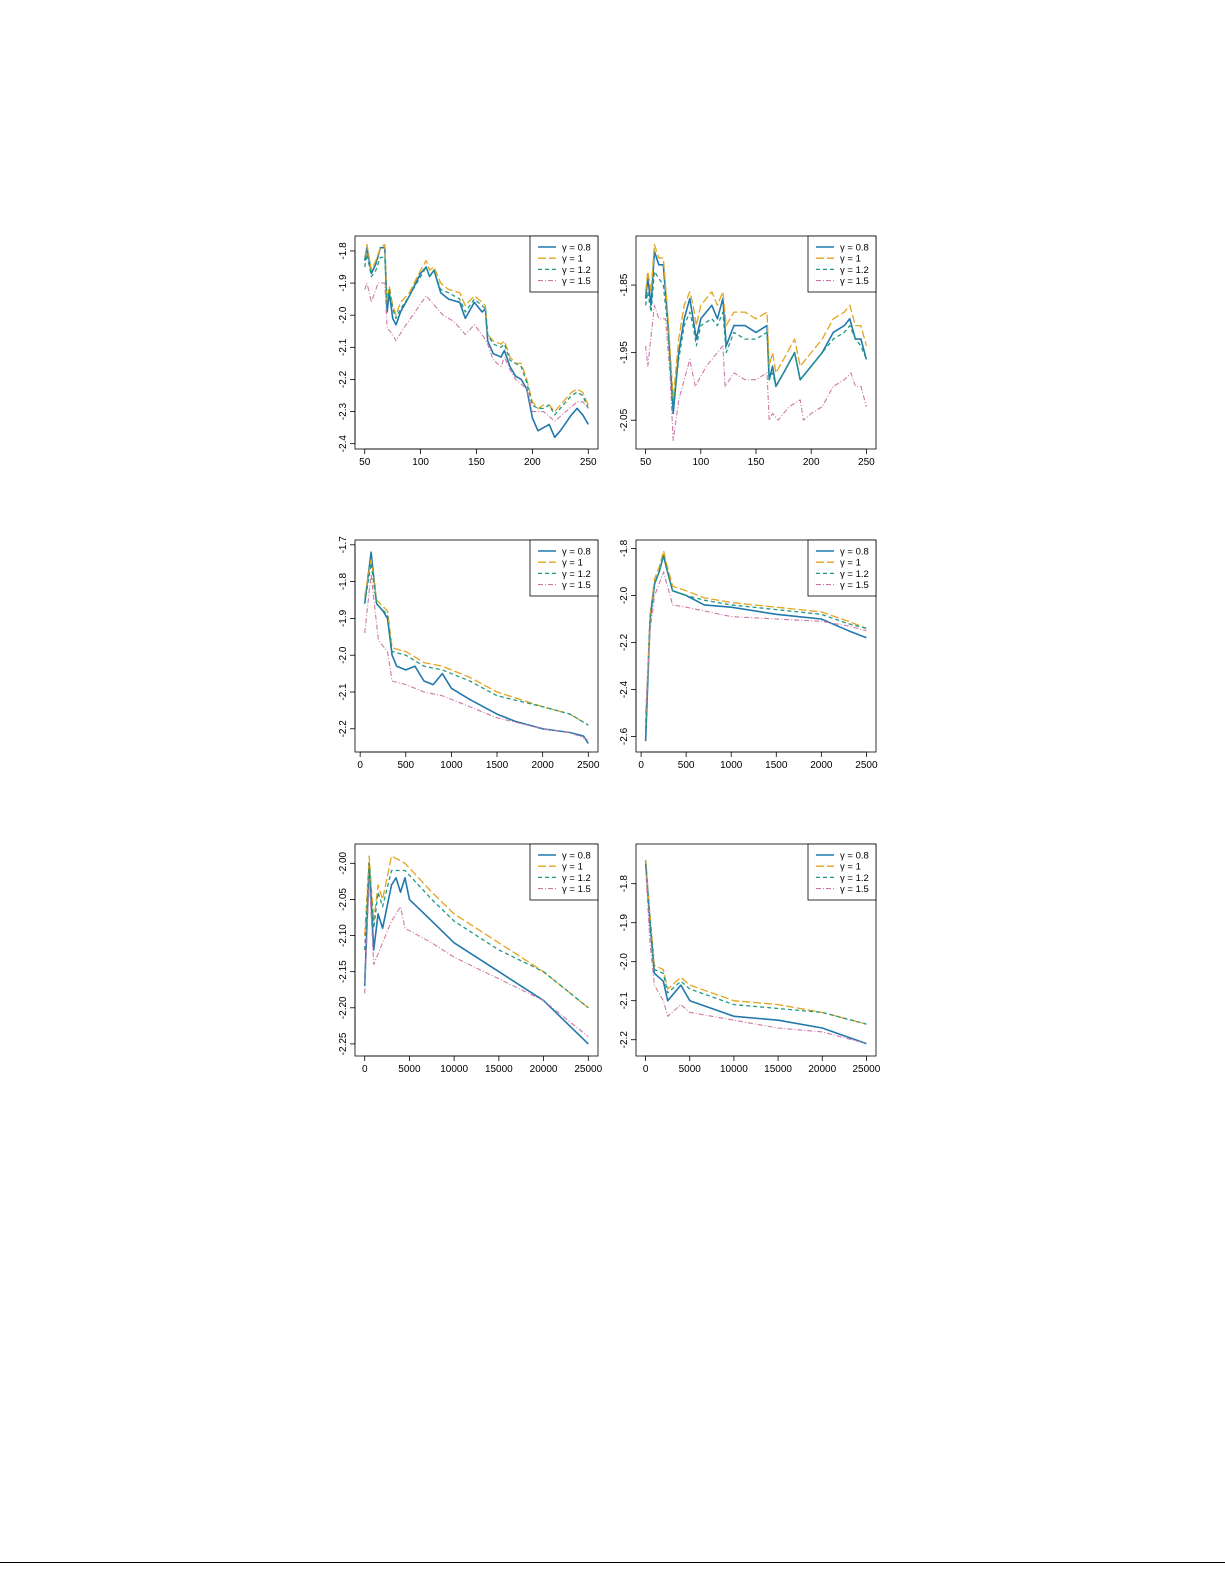 The width and height of the screenshot is (1225, 1585). Describe the element at coordinates (343, 862) in the screenshot. I see `y-tick-label: -2.00` at that location.